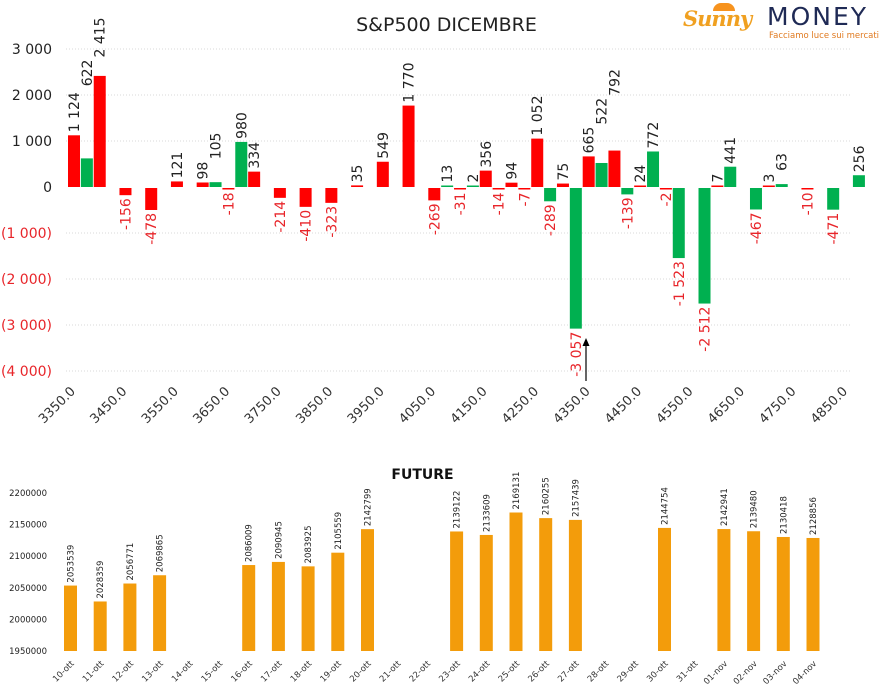 This screenshot has height=696, width=893. I want to click on data-label: 2142799, so click(369, 507).